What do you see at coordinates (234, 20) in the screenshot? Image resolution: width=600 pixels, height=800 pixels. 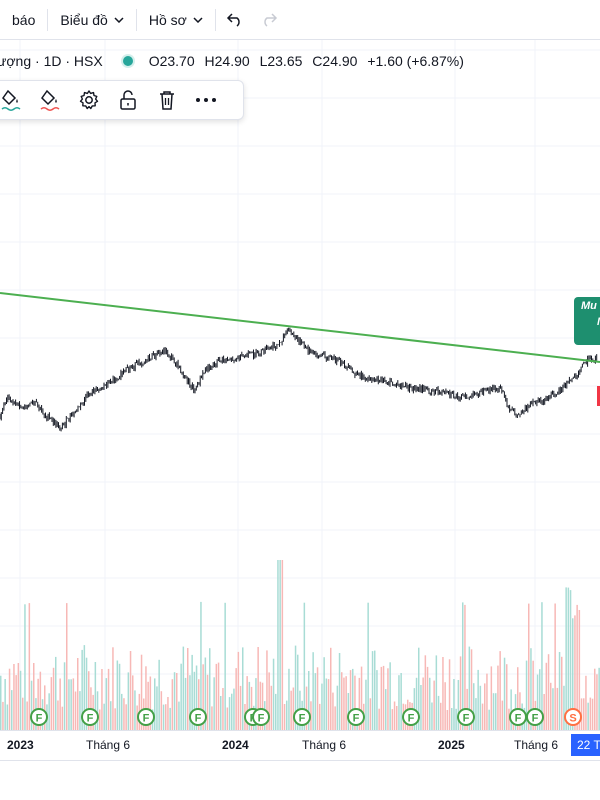 I see `undo-button` at bounding box center [234, 20].